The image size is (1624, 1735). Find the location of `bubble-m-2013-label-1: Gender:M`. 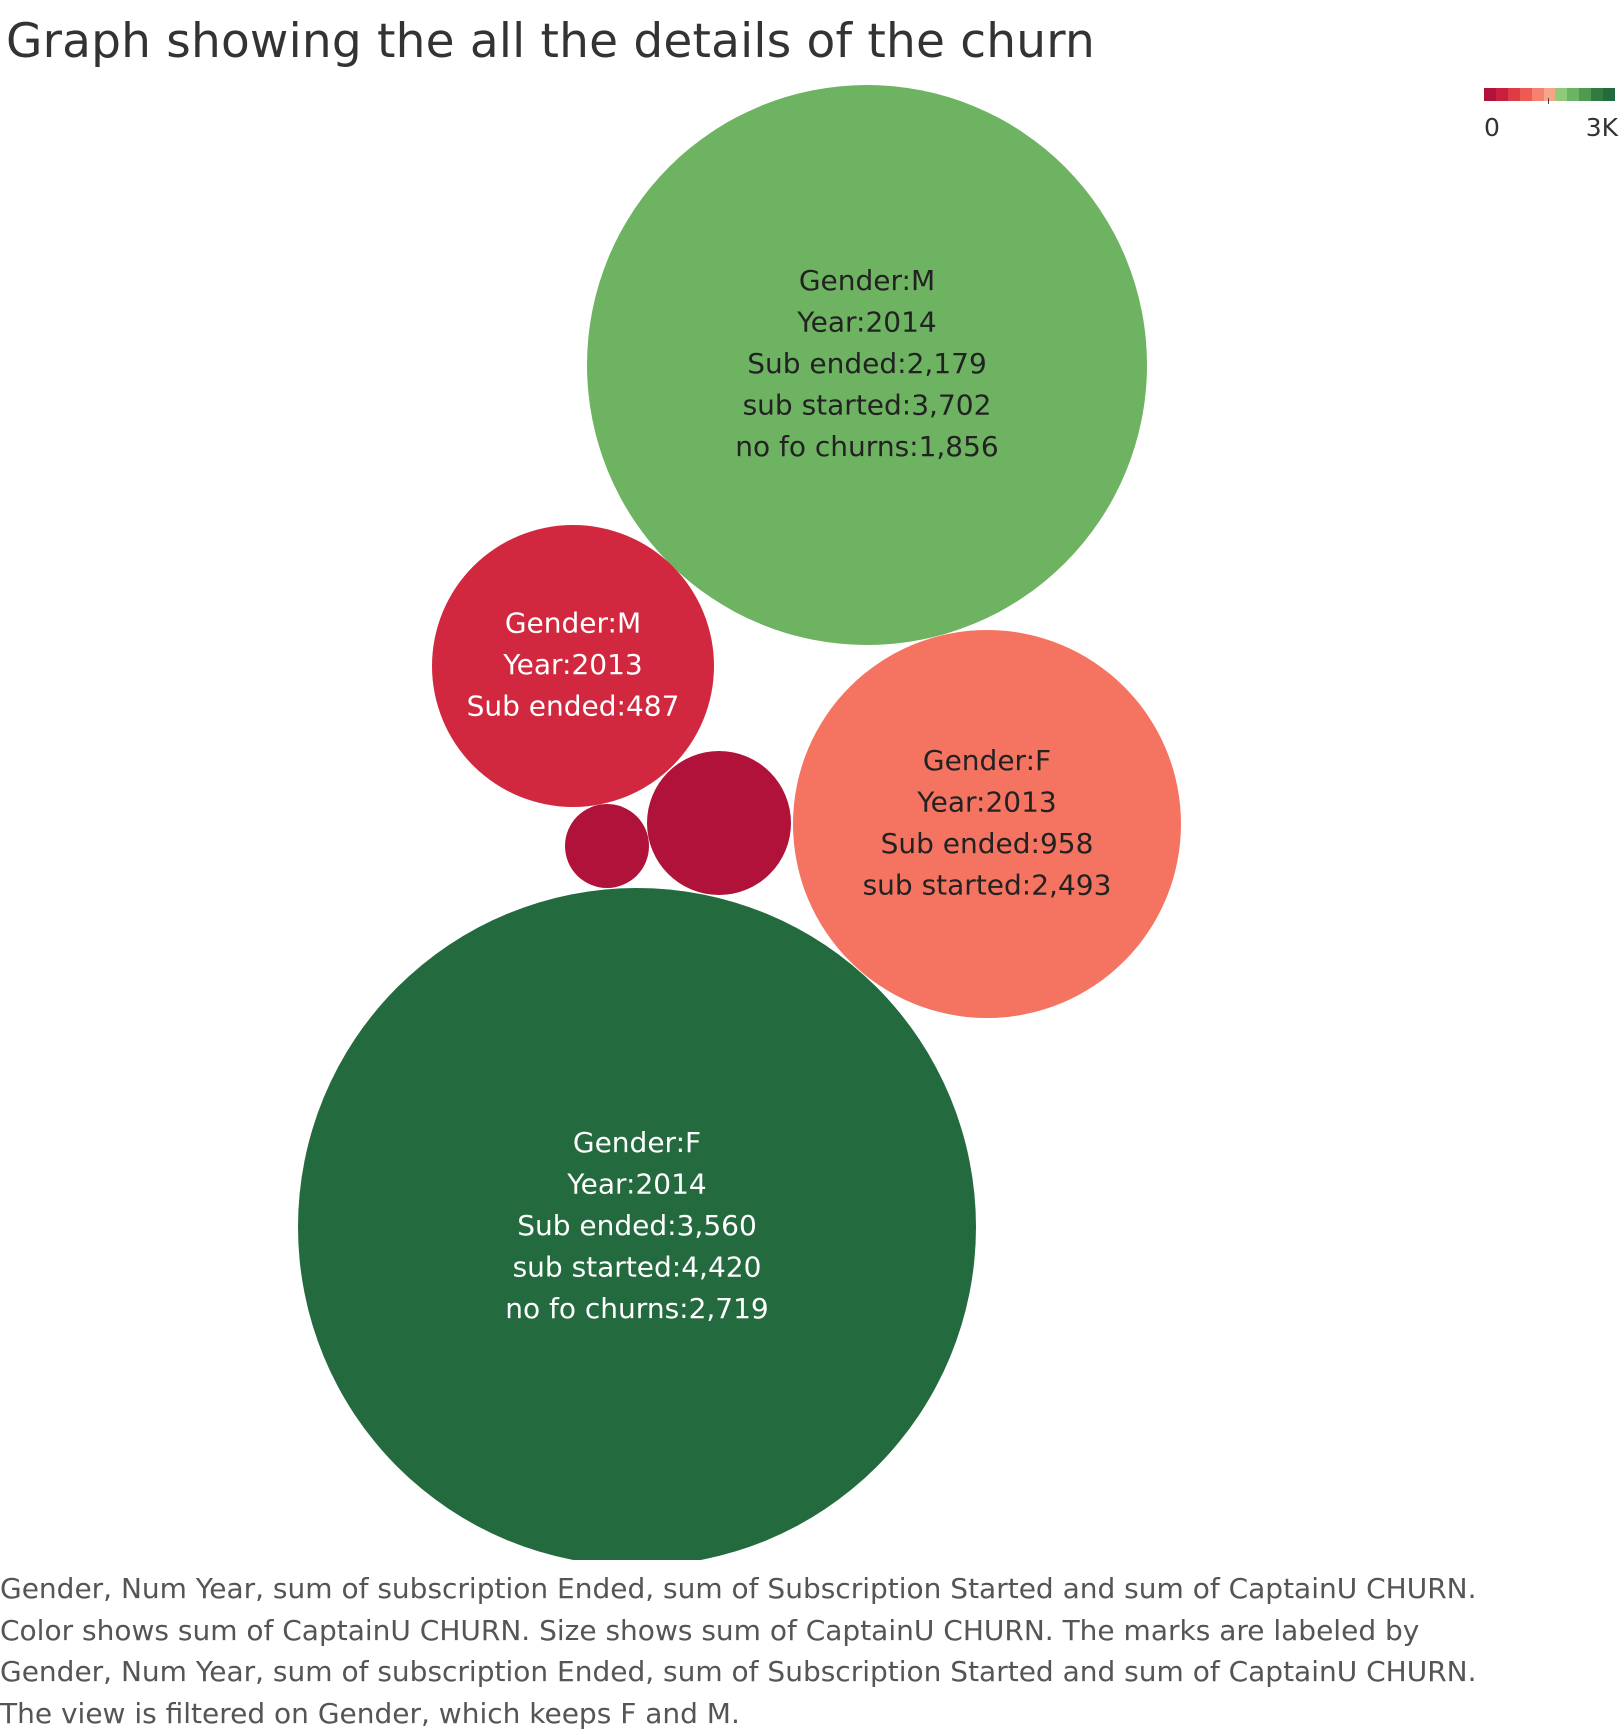

bubble-m-2013-label-1: Gender:M is located at coordinates (573, 623).